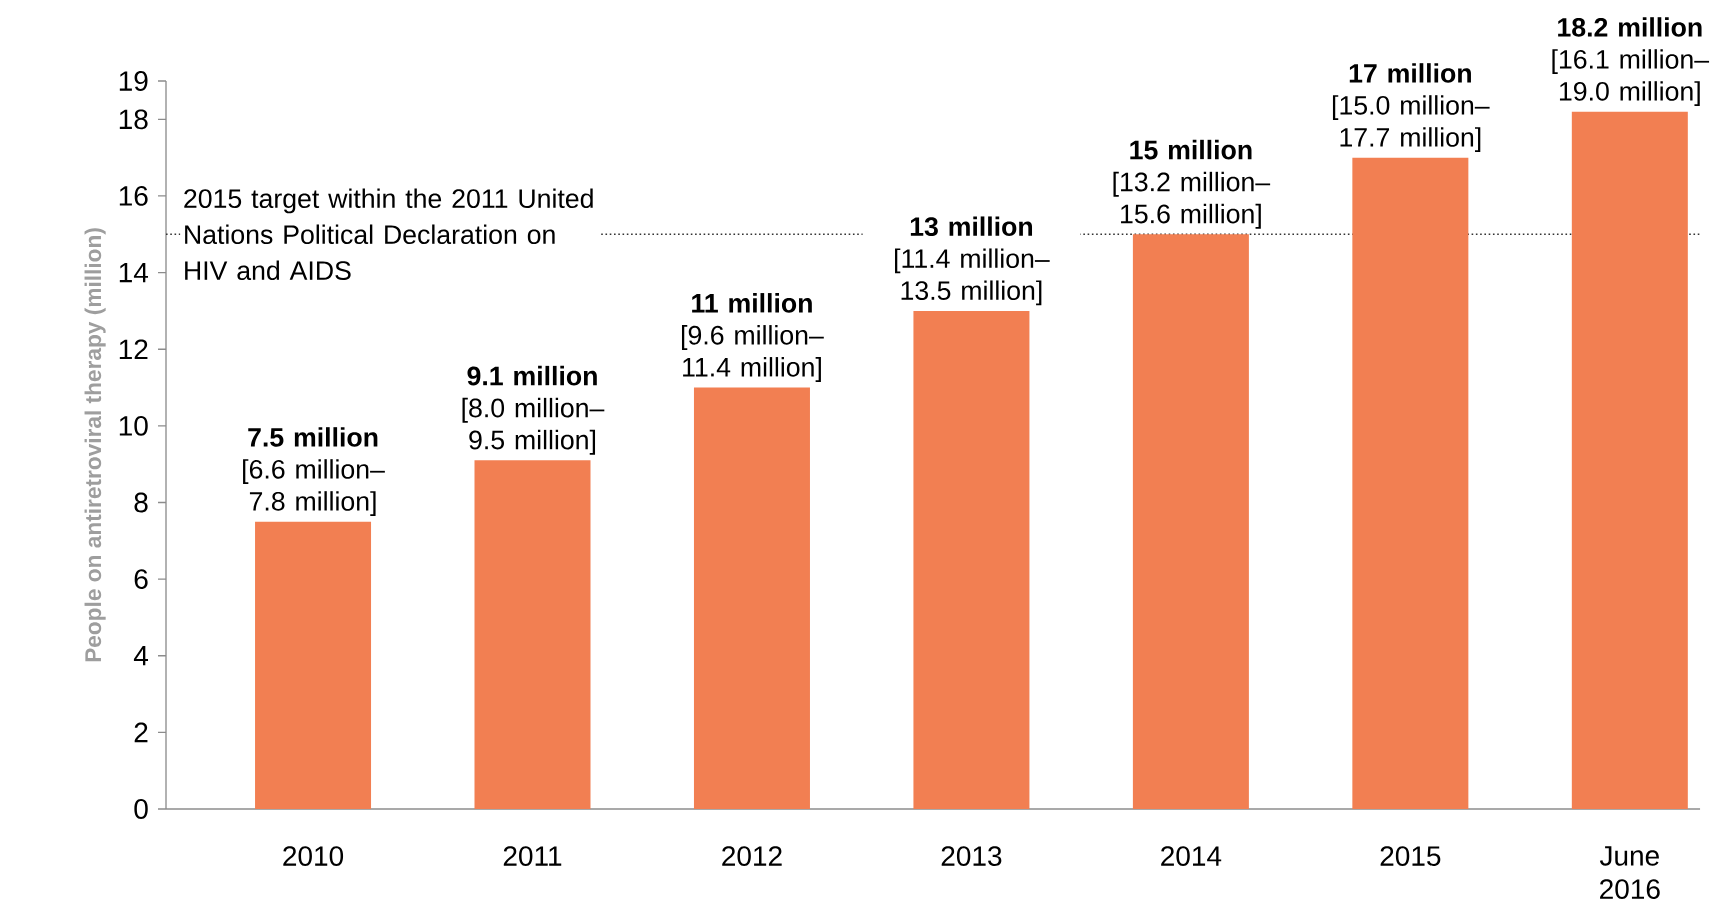 This screenshot has height=901, width=1736. Describe the element at coordinates (971, 856) in the screenshot. I see `x-tick-label: 2013` at that location.